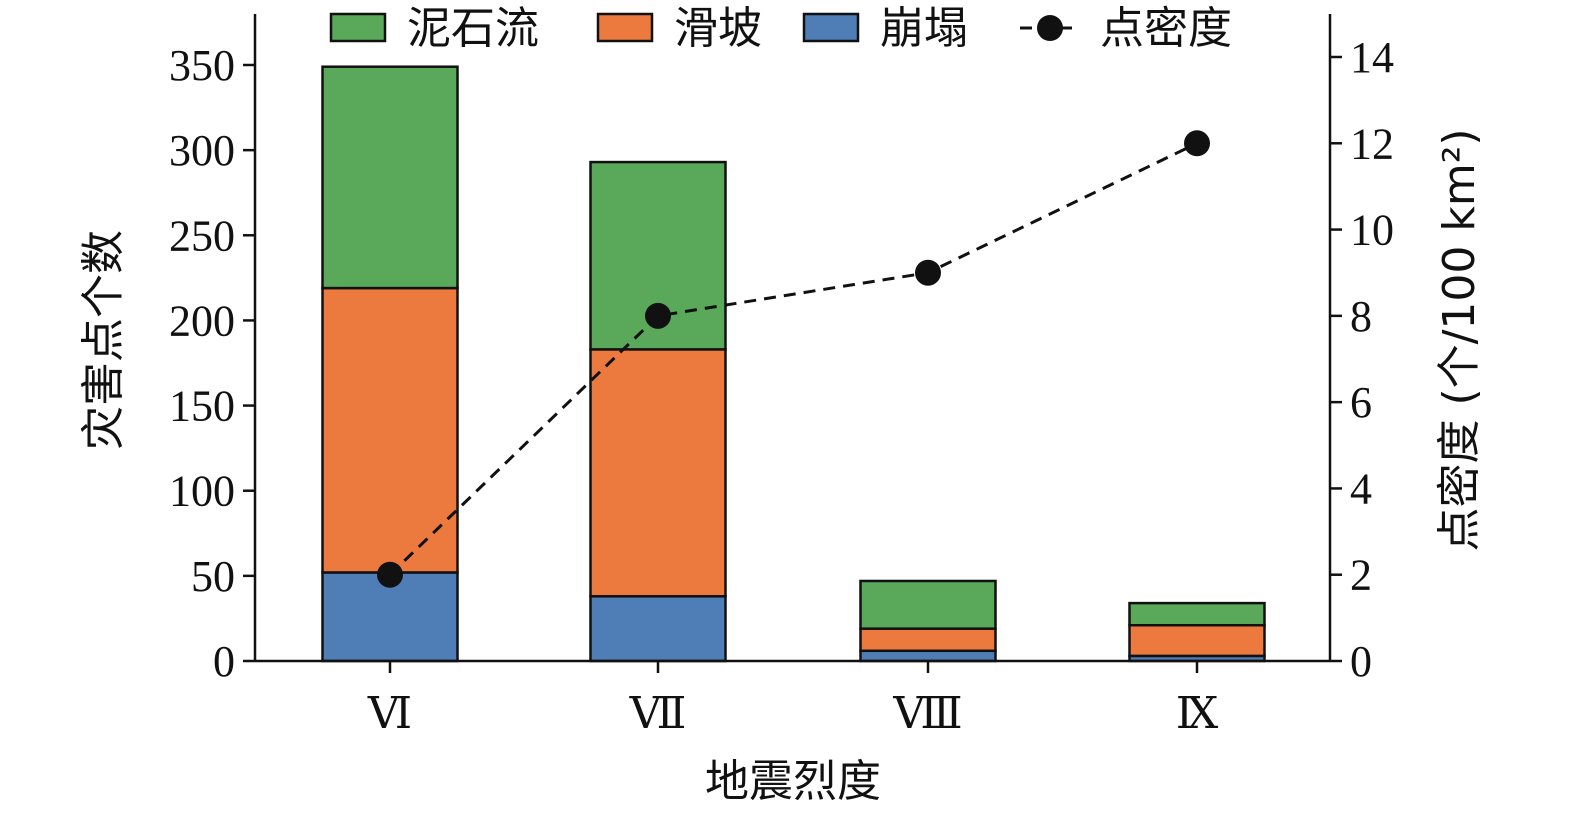  I want to click on y2-tick-label-6: 10, so click(1372, 230).